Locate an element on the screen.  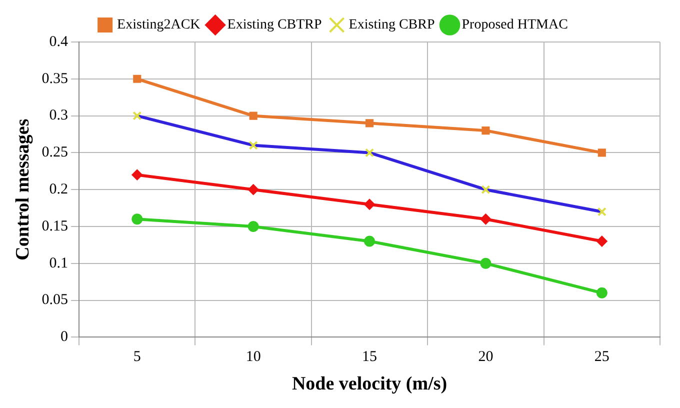
y-tick-label: 0.05 is located at coordinates (55, 300).